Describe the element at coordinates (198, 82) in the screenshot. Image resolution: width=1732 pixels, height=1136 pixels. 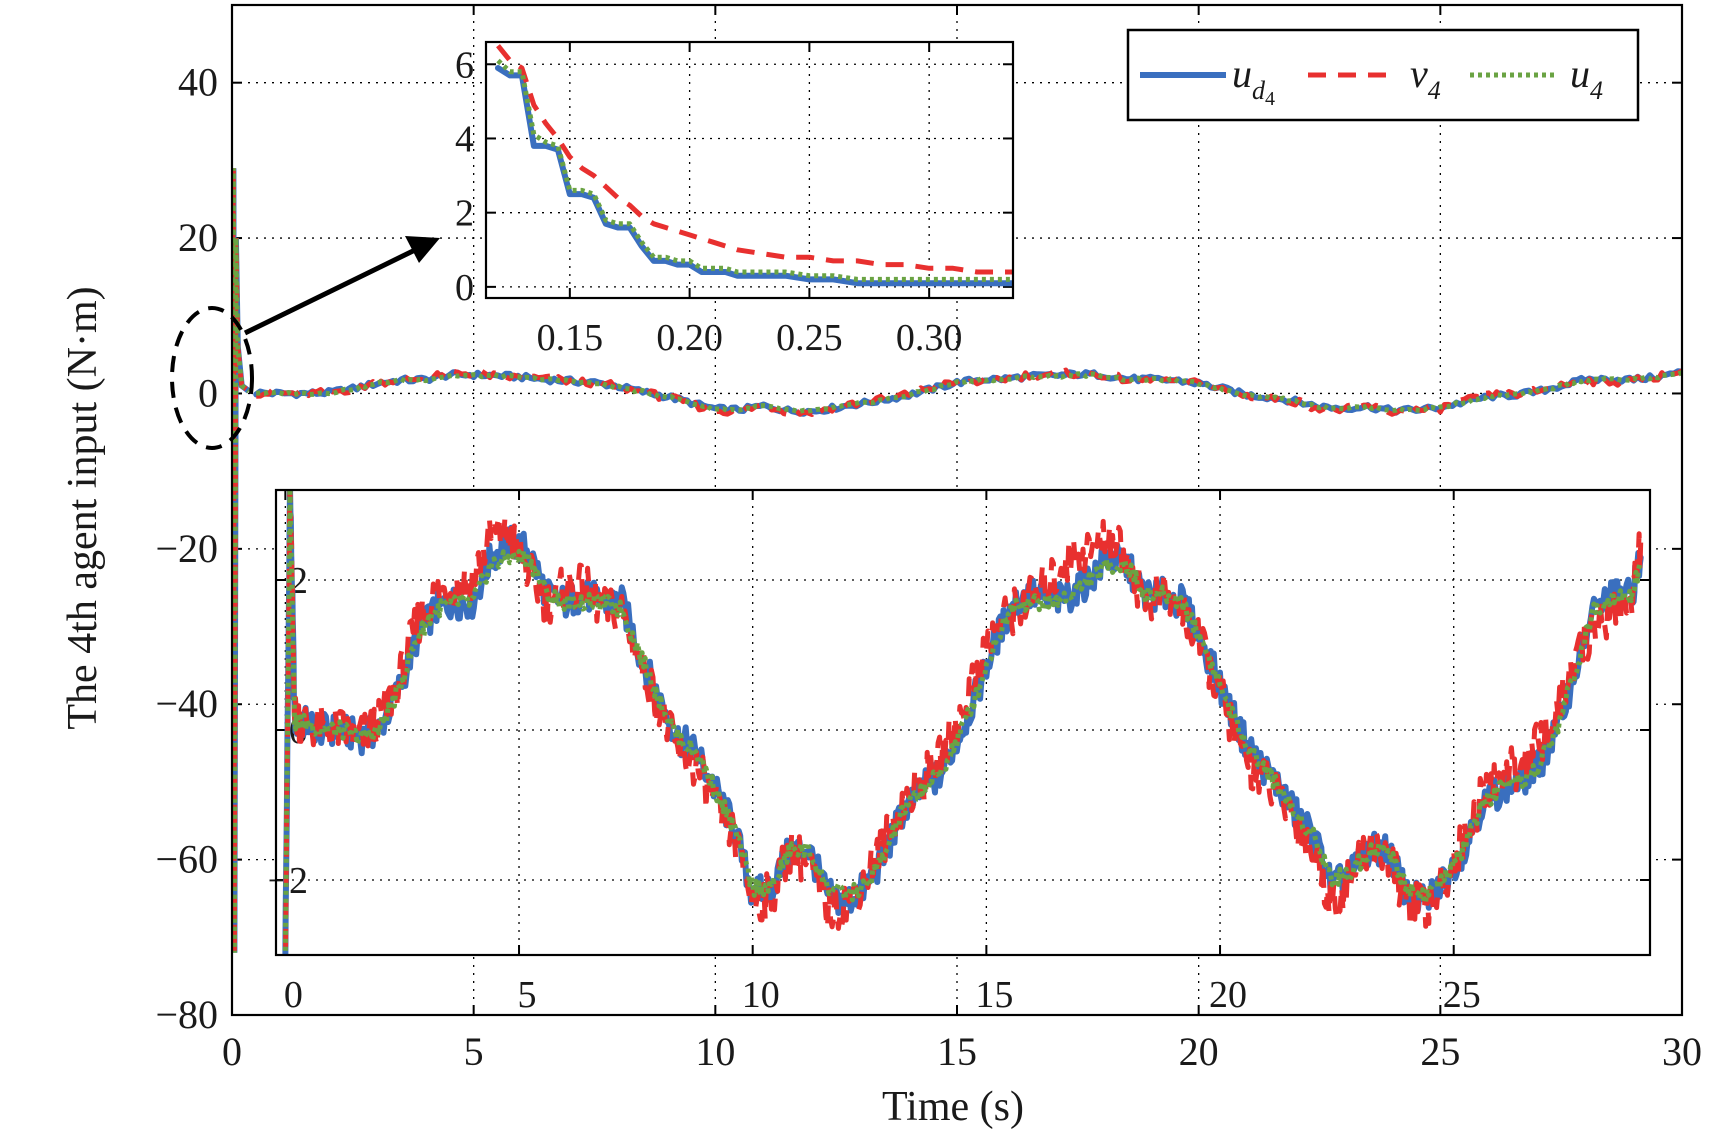
I see `y-tick-label: 40` at that location.